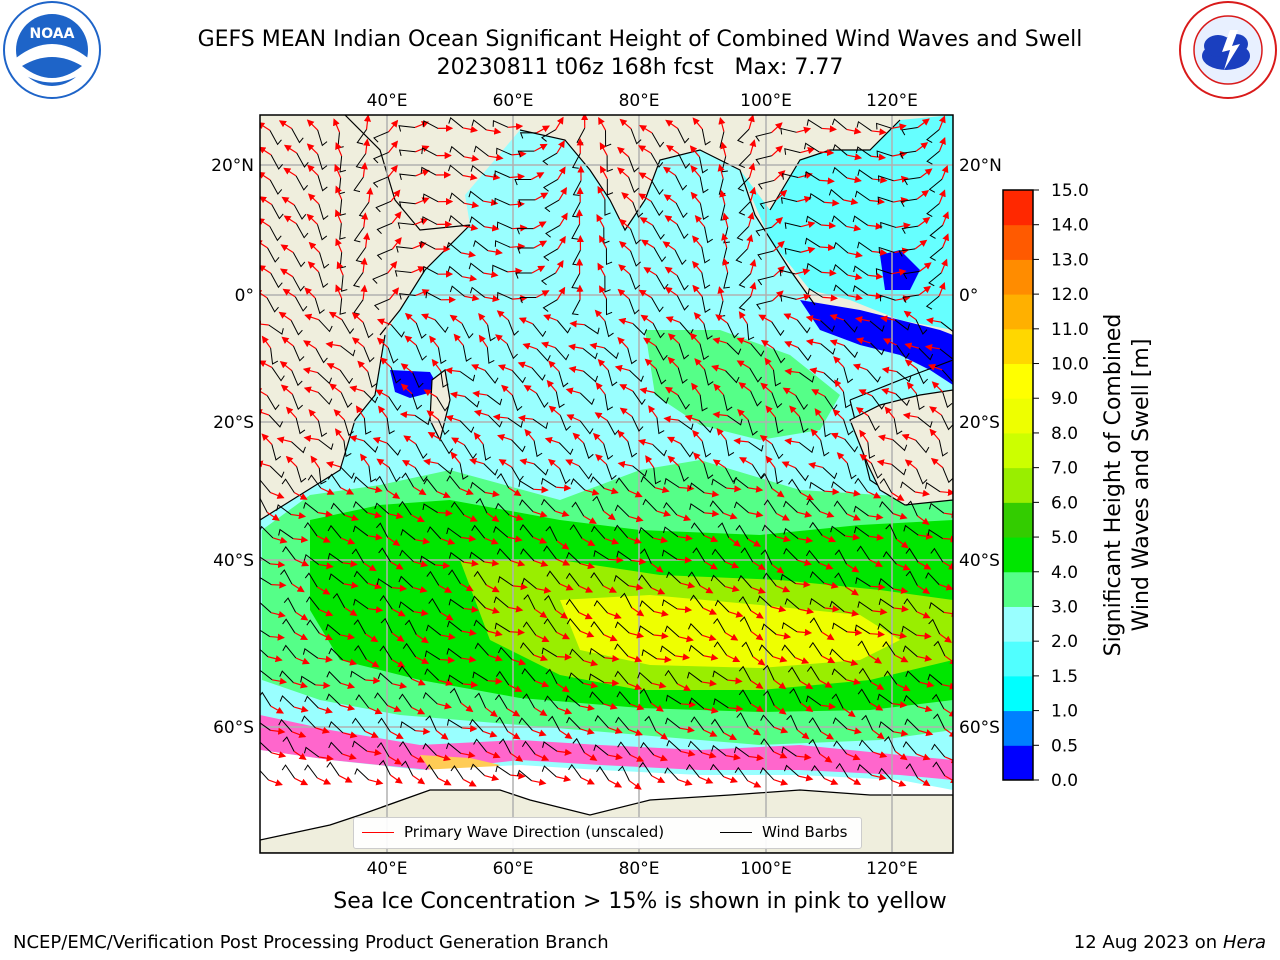 This screenshot has width=1280, height=960. Describe the element at coordinates (233, 728) in the screenshot. I see `lat-tick-label: 60°S` at that location.